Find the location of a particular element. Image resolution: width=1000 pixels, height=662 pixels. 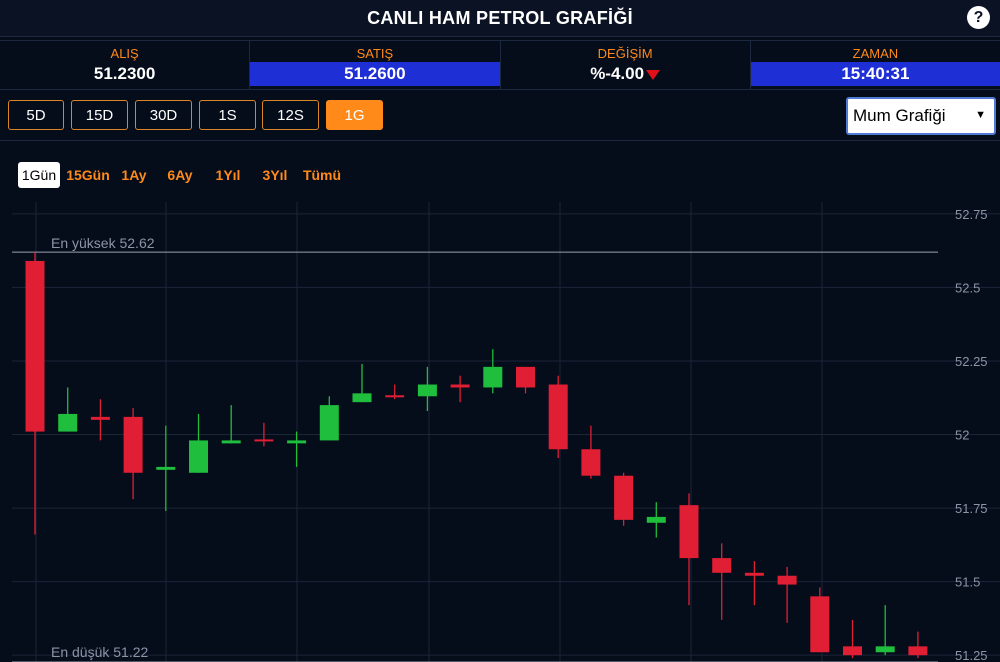

period-button-1s: 1S is located at coordinates (227, 115).